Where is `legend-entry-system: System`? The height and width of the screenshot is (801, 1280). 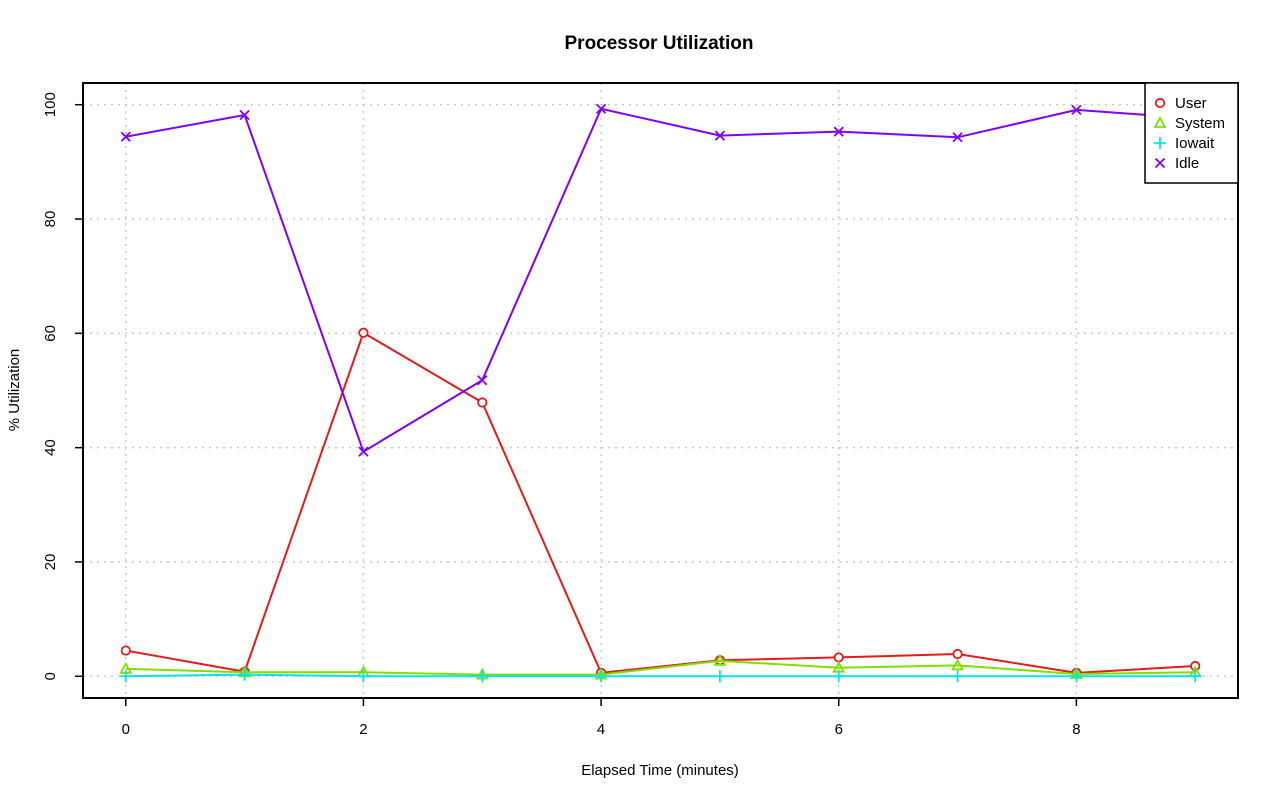 legend-entry-system: System is located at coordinates (1189, 123).